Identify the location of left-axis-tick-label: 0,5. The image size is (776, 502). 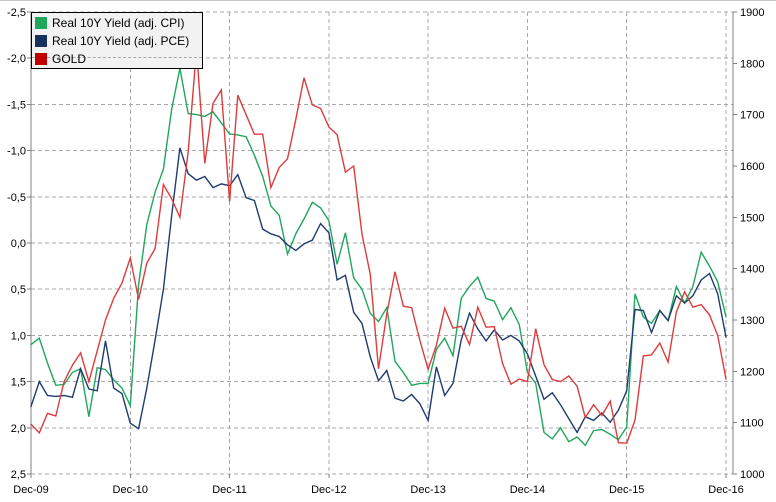
(18, 290).